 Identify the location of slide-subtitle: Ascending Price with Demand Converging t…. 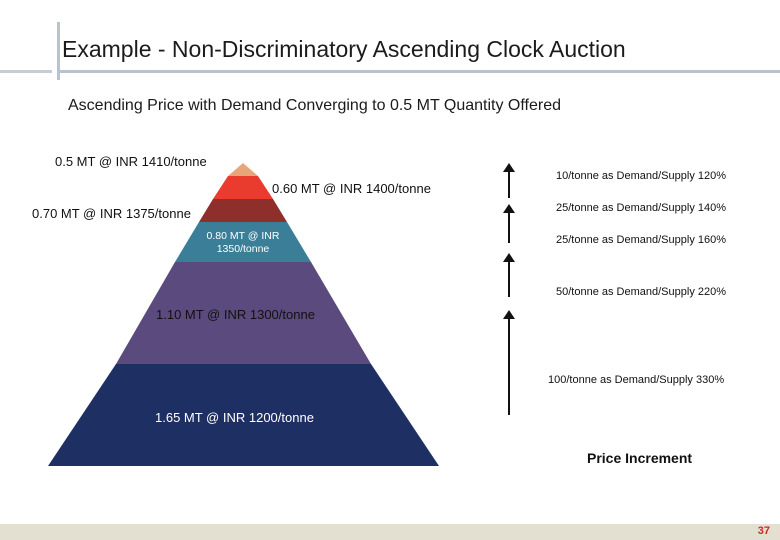
(314, 105).